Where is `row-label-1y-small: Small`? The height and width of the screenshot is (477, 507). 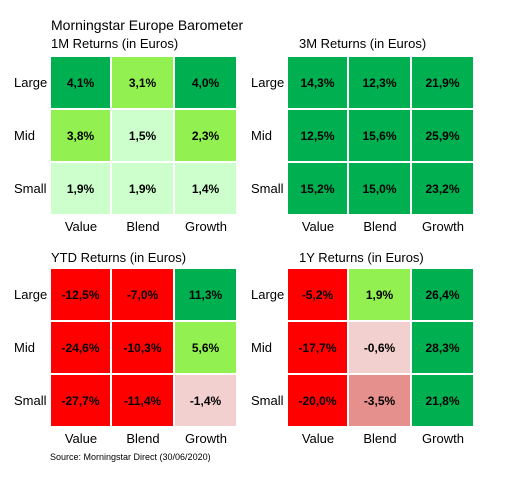
row-label-1y-small: Small is located at coordinates (267, 400).